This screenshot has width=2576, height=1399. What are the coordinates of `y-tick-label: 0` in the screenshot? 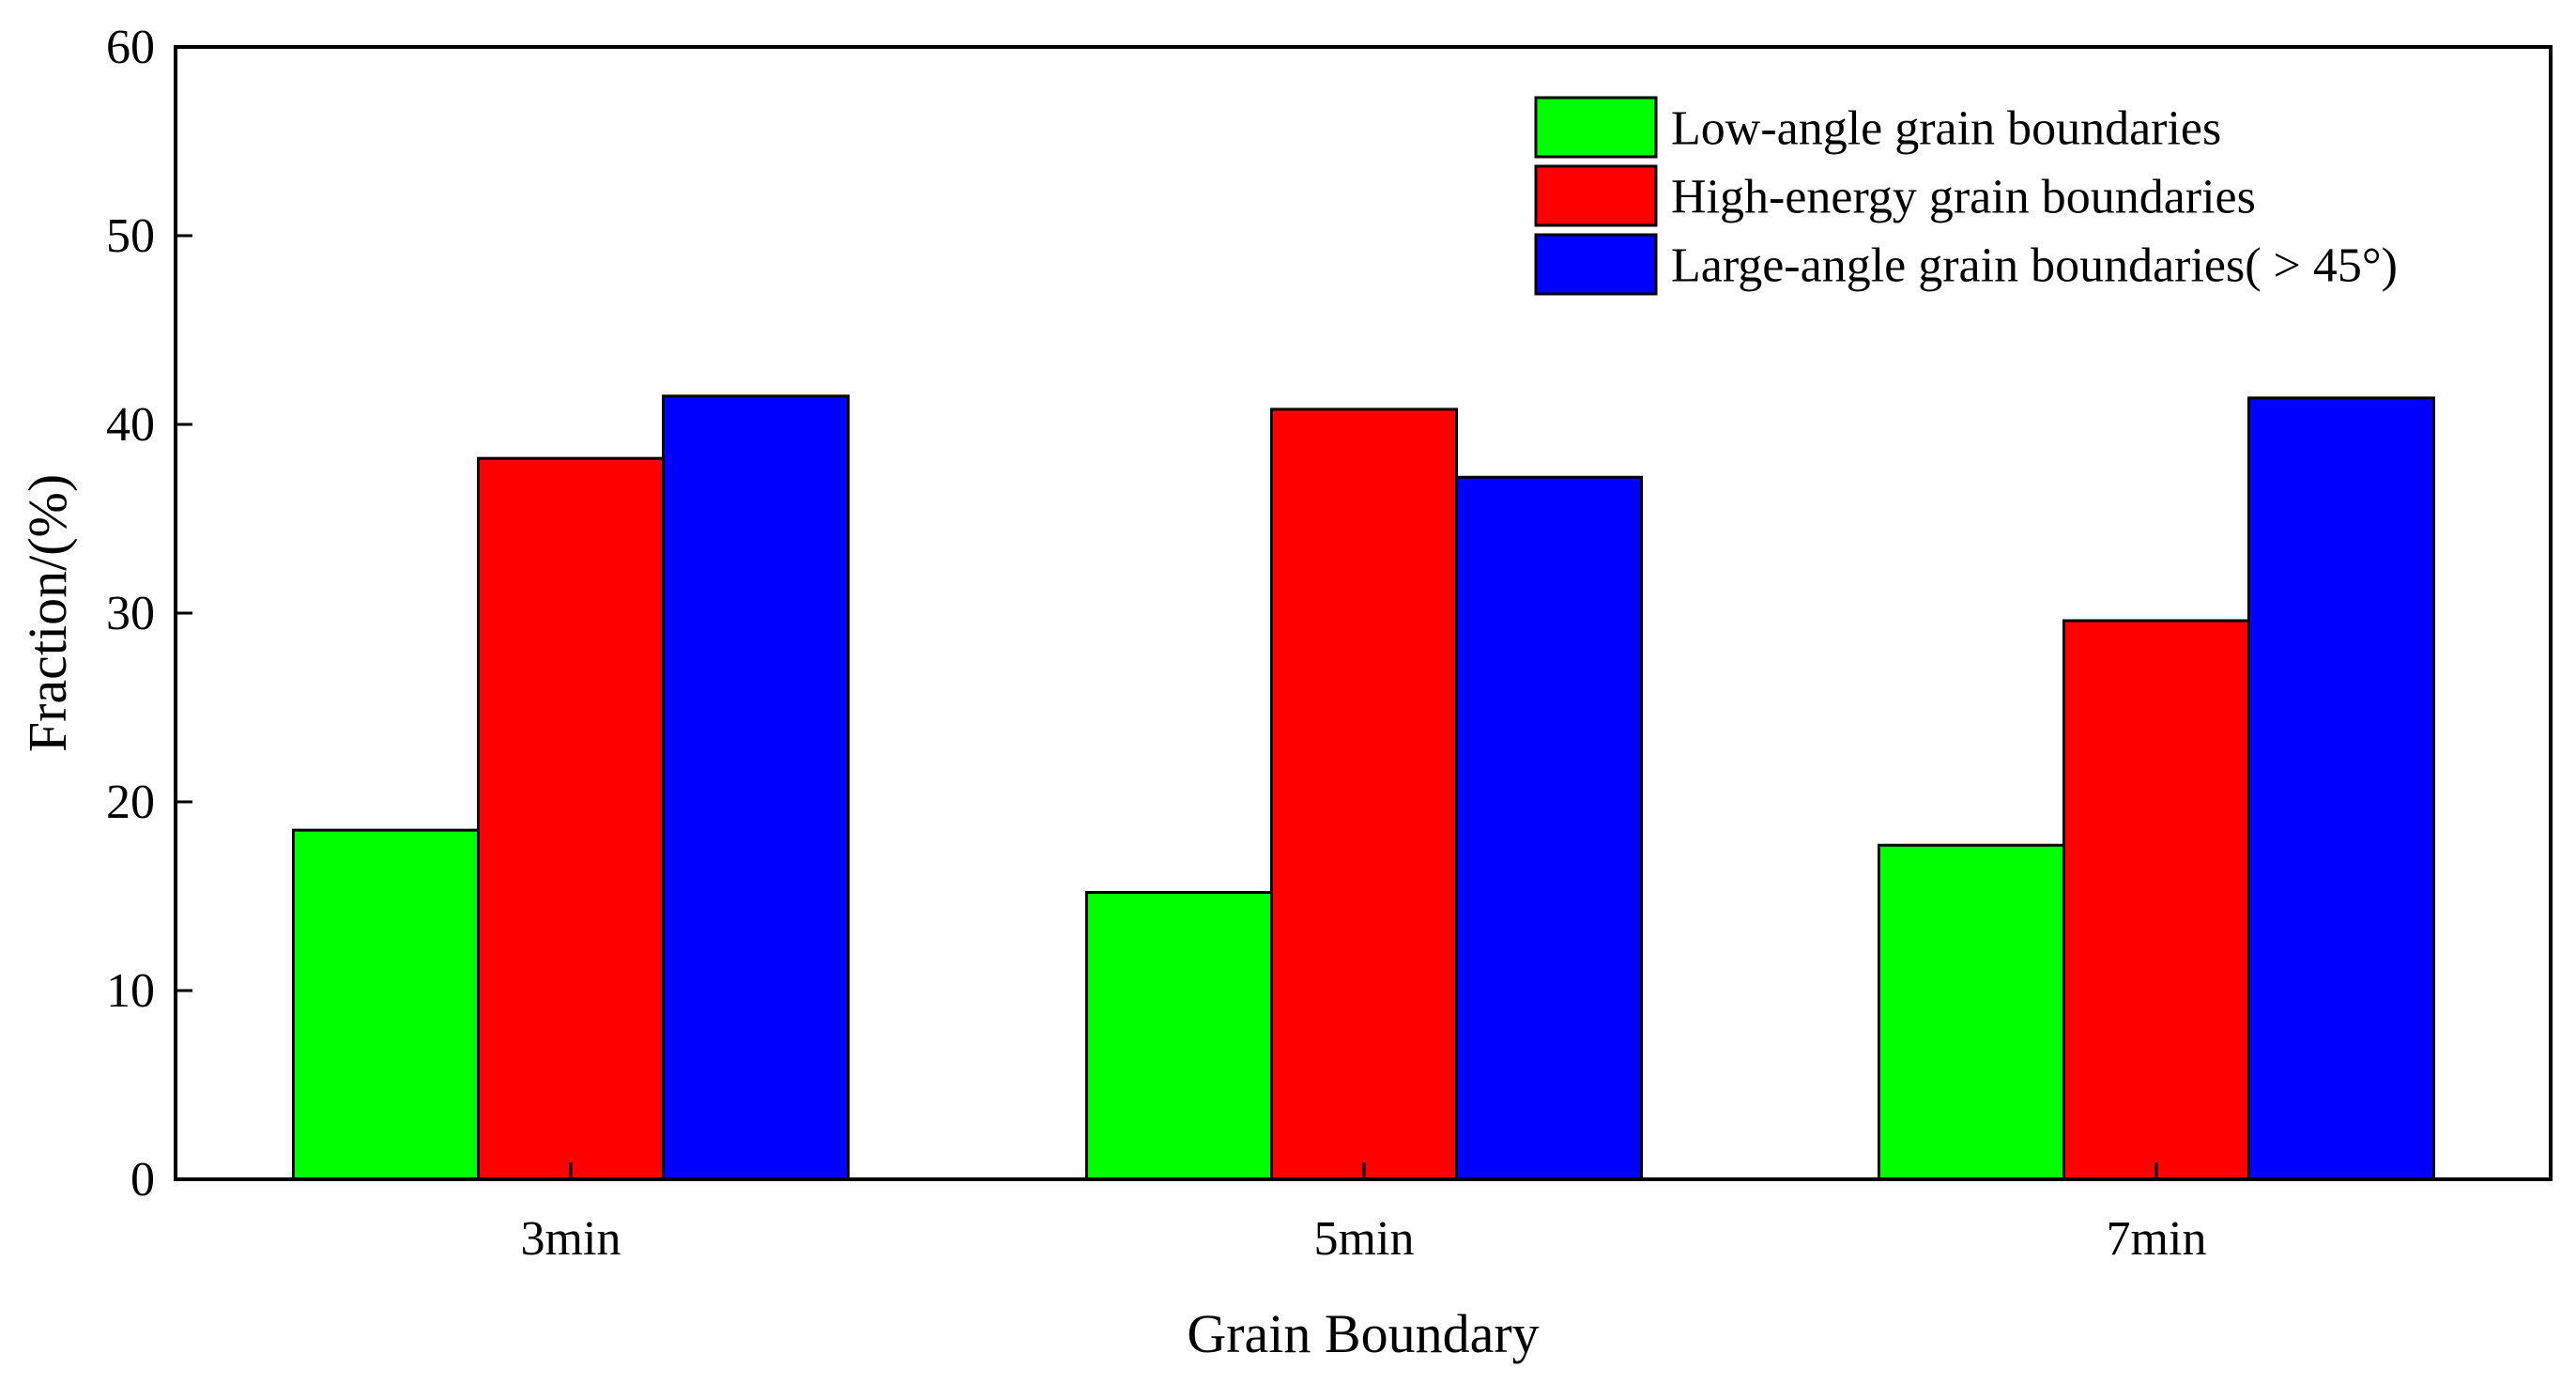 It's located at (142, 1180).